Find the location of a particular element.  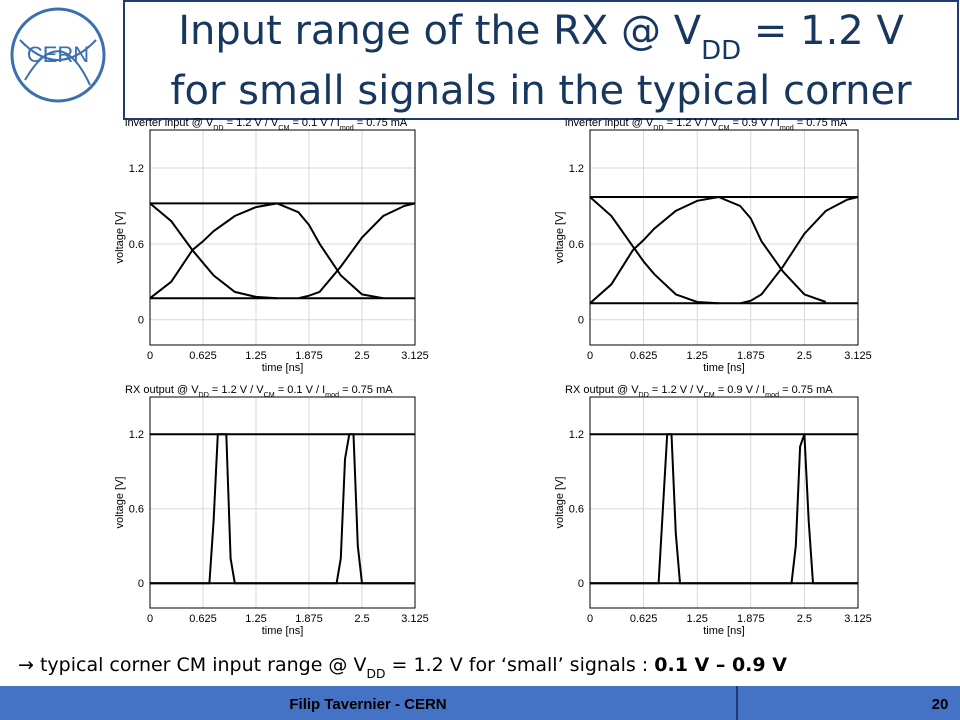

logo-ring is located at coordinates (58, 55).